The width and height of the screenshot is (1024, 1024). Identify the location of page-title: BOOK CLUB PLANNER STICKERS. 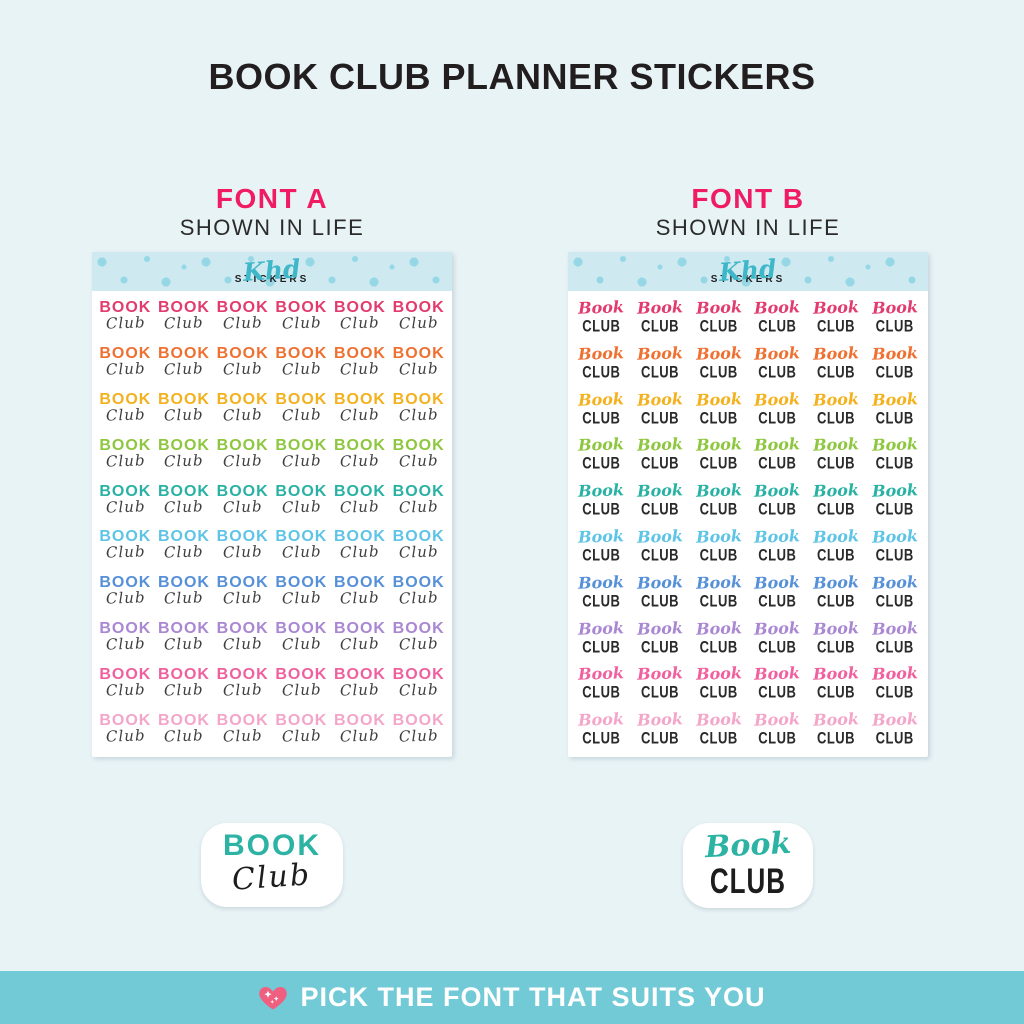
(512, 76).